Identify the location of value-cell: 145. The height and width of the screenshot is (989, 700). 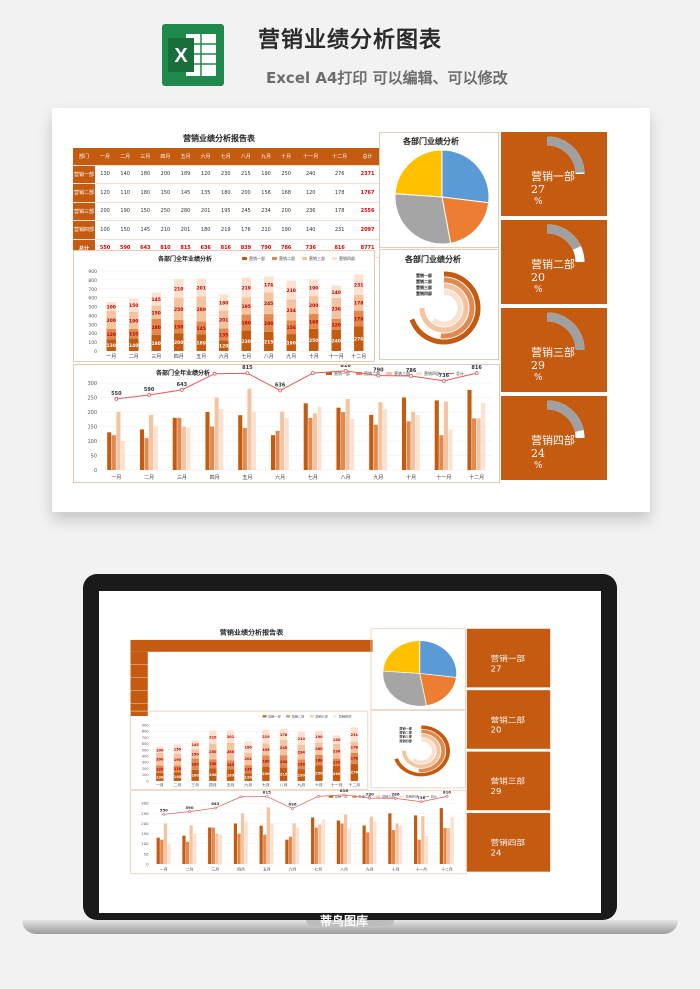
(185, 193).